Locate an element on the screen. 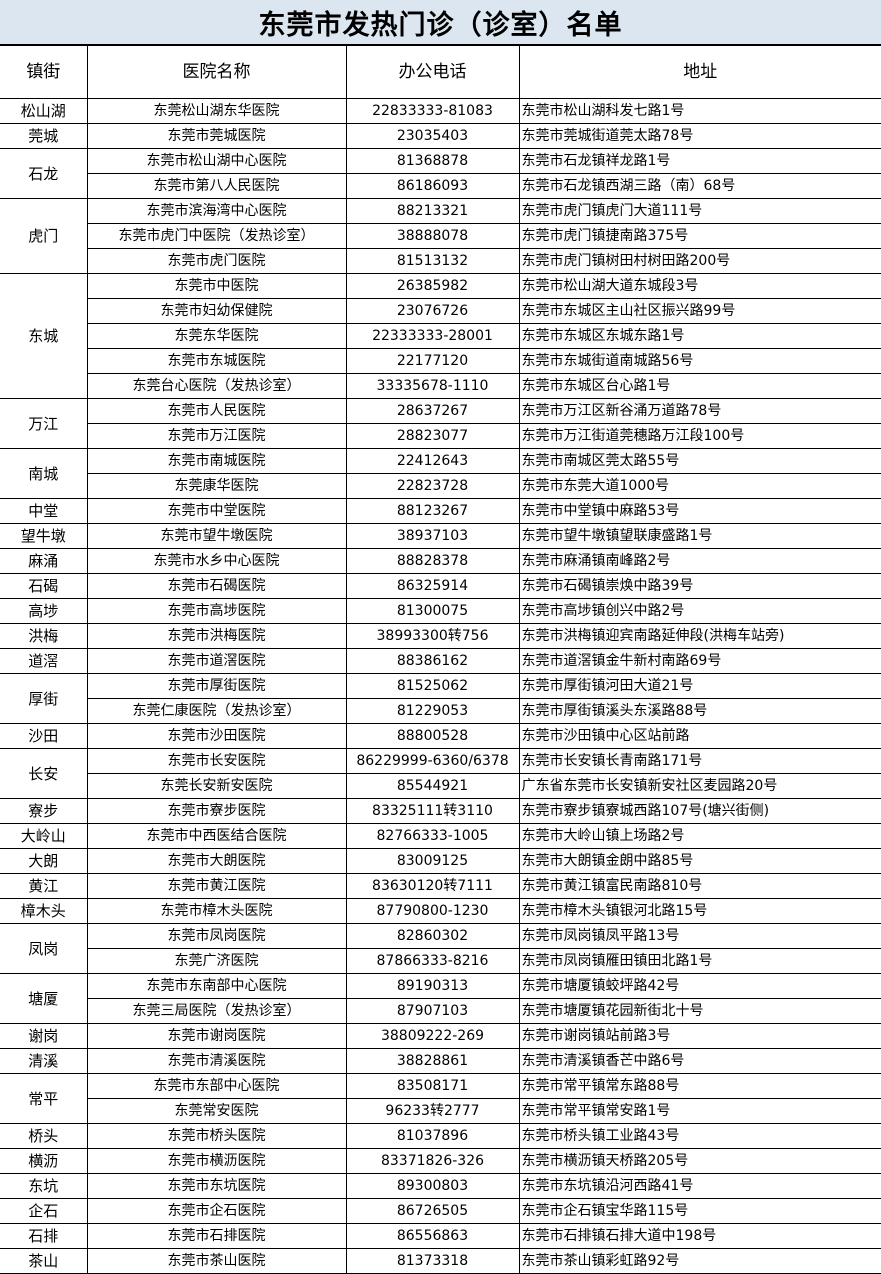  table-row: 石排 东莞市石排医院 86556863 东莞市石排镇石排大道中198号 is located at coordinates (440, 1236).